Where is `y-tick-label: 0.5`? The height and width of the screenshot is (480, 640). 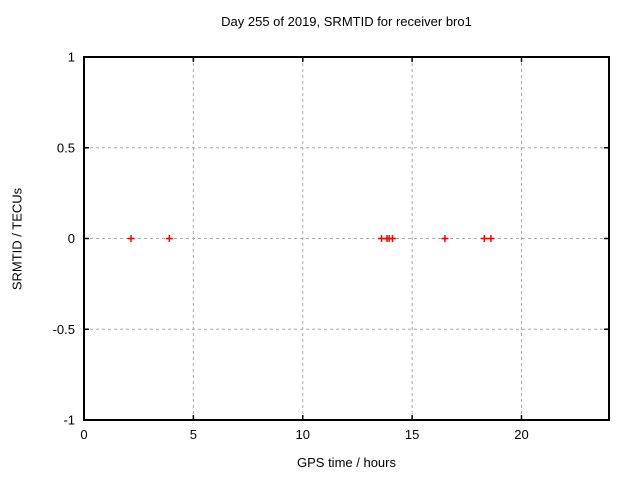 y-tick-label: 0.5 is located at coordinates (66, 147).